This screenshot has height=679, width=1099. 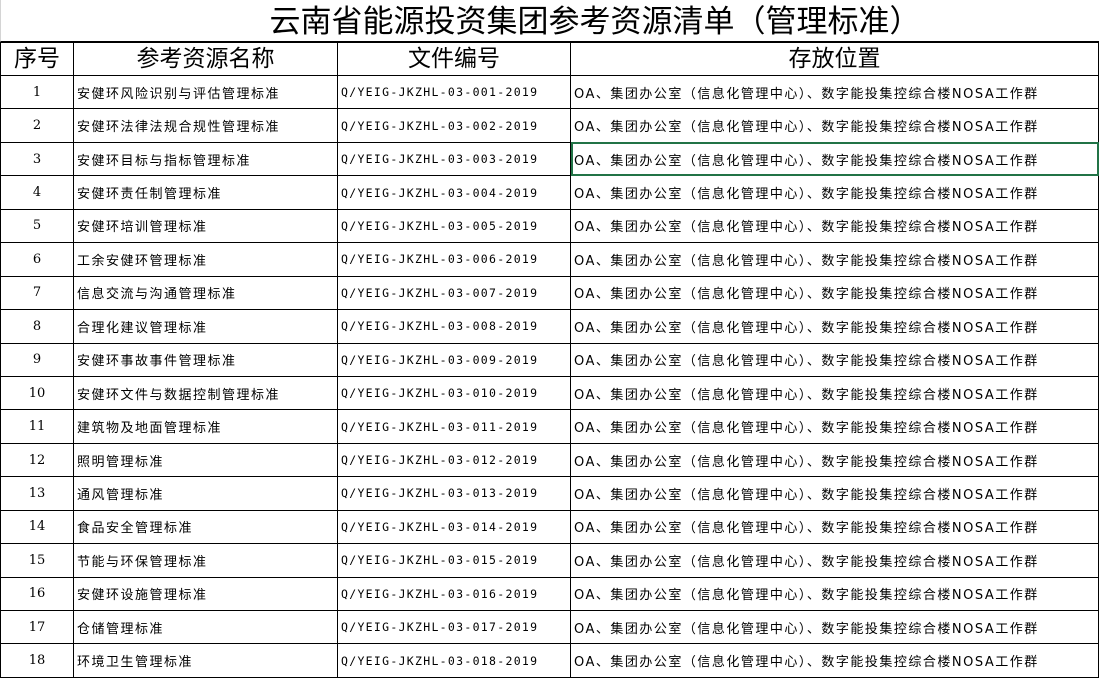 I want to click on cell-name: 安健环事故事件管理标准, so click(x=205, y=359).